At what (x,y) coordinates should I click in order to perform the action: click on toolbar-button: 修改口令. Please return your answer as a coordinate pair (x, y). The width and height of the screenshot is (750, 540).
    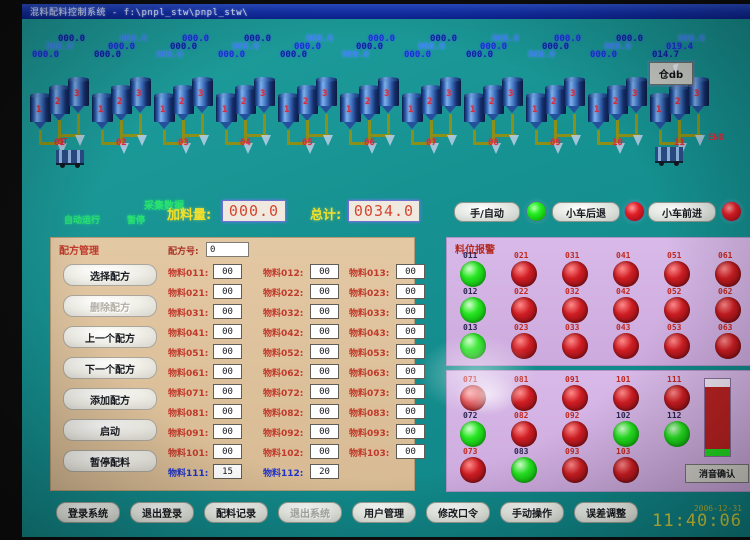
    Looking at the image, I should click on (458, 512).